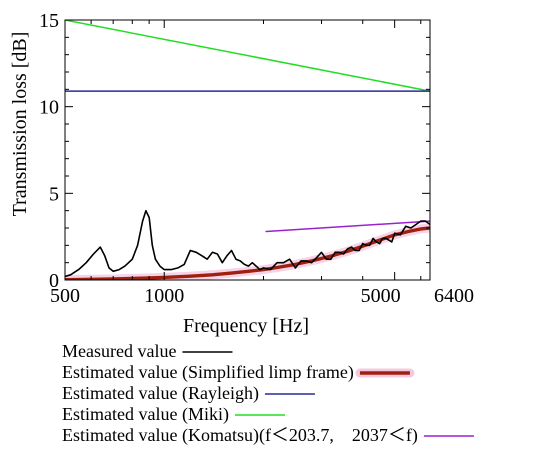 The height and width of the screenshot is (455, 550). Describe the element at coordinates (49, 21) in the screenshot. I see `y-tick-label: 15` at that location.